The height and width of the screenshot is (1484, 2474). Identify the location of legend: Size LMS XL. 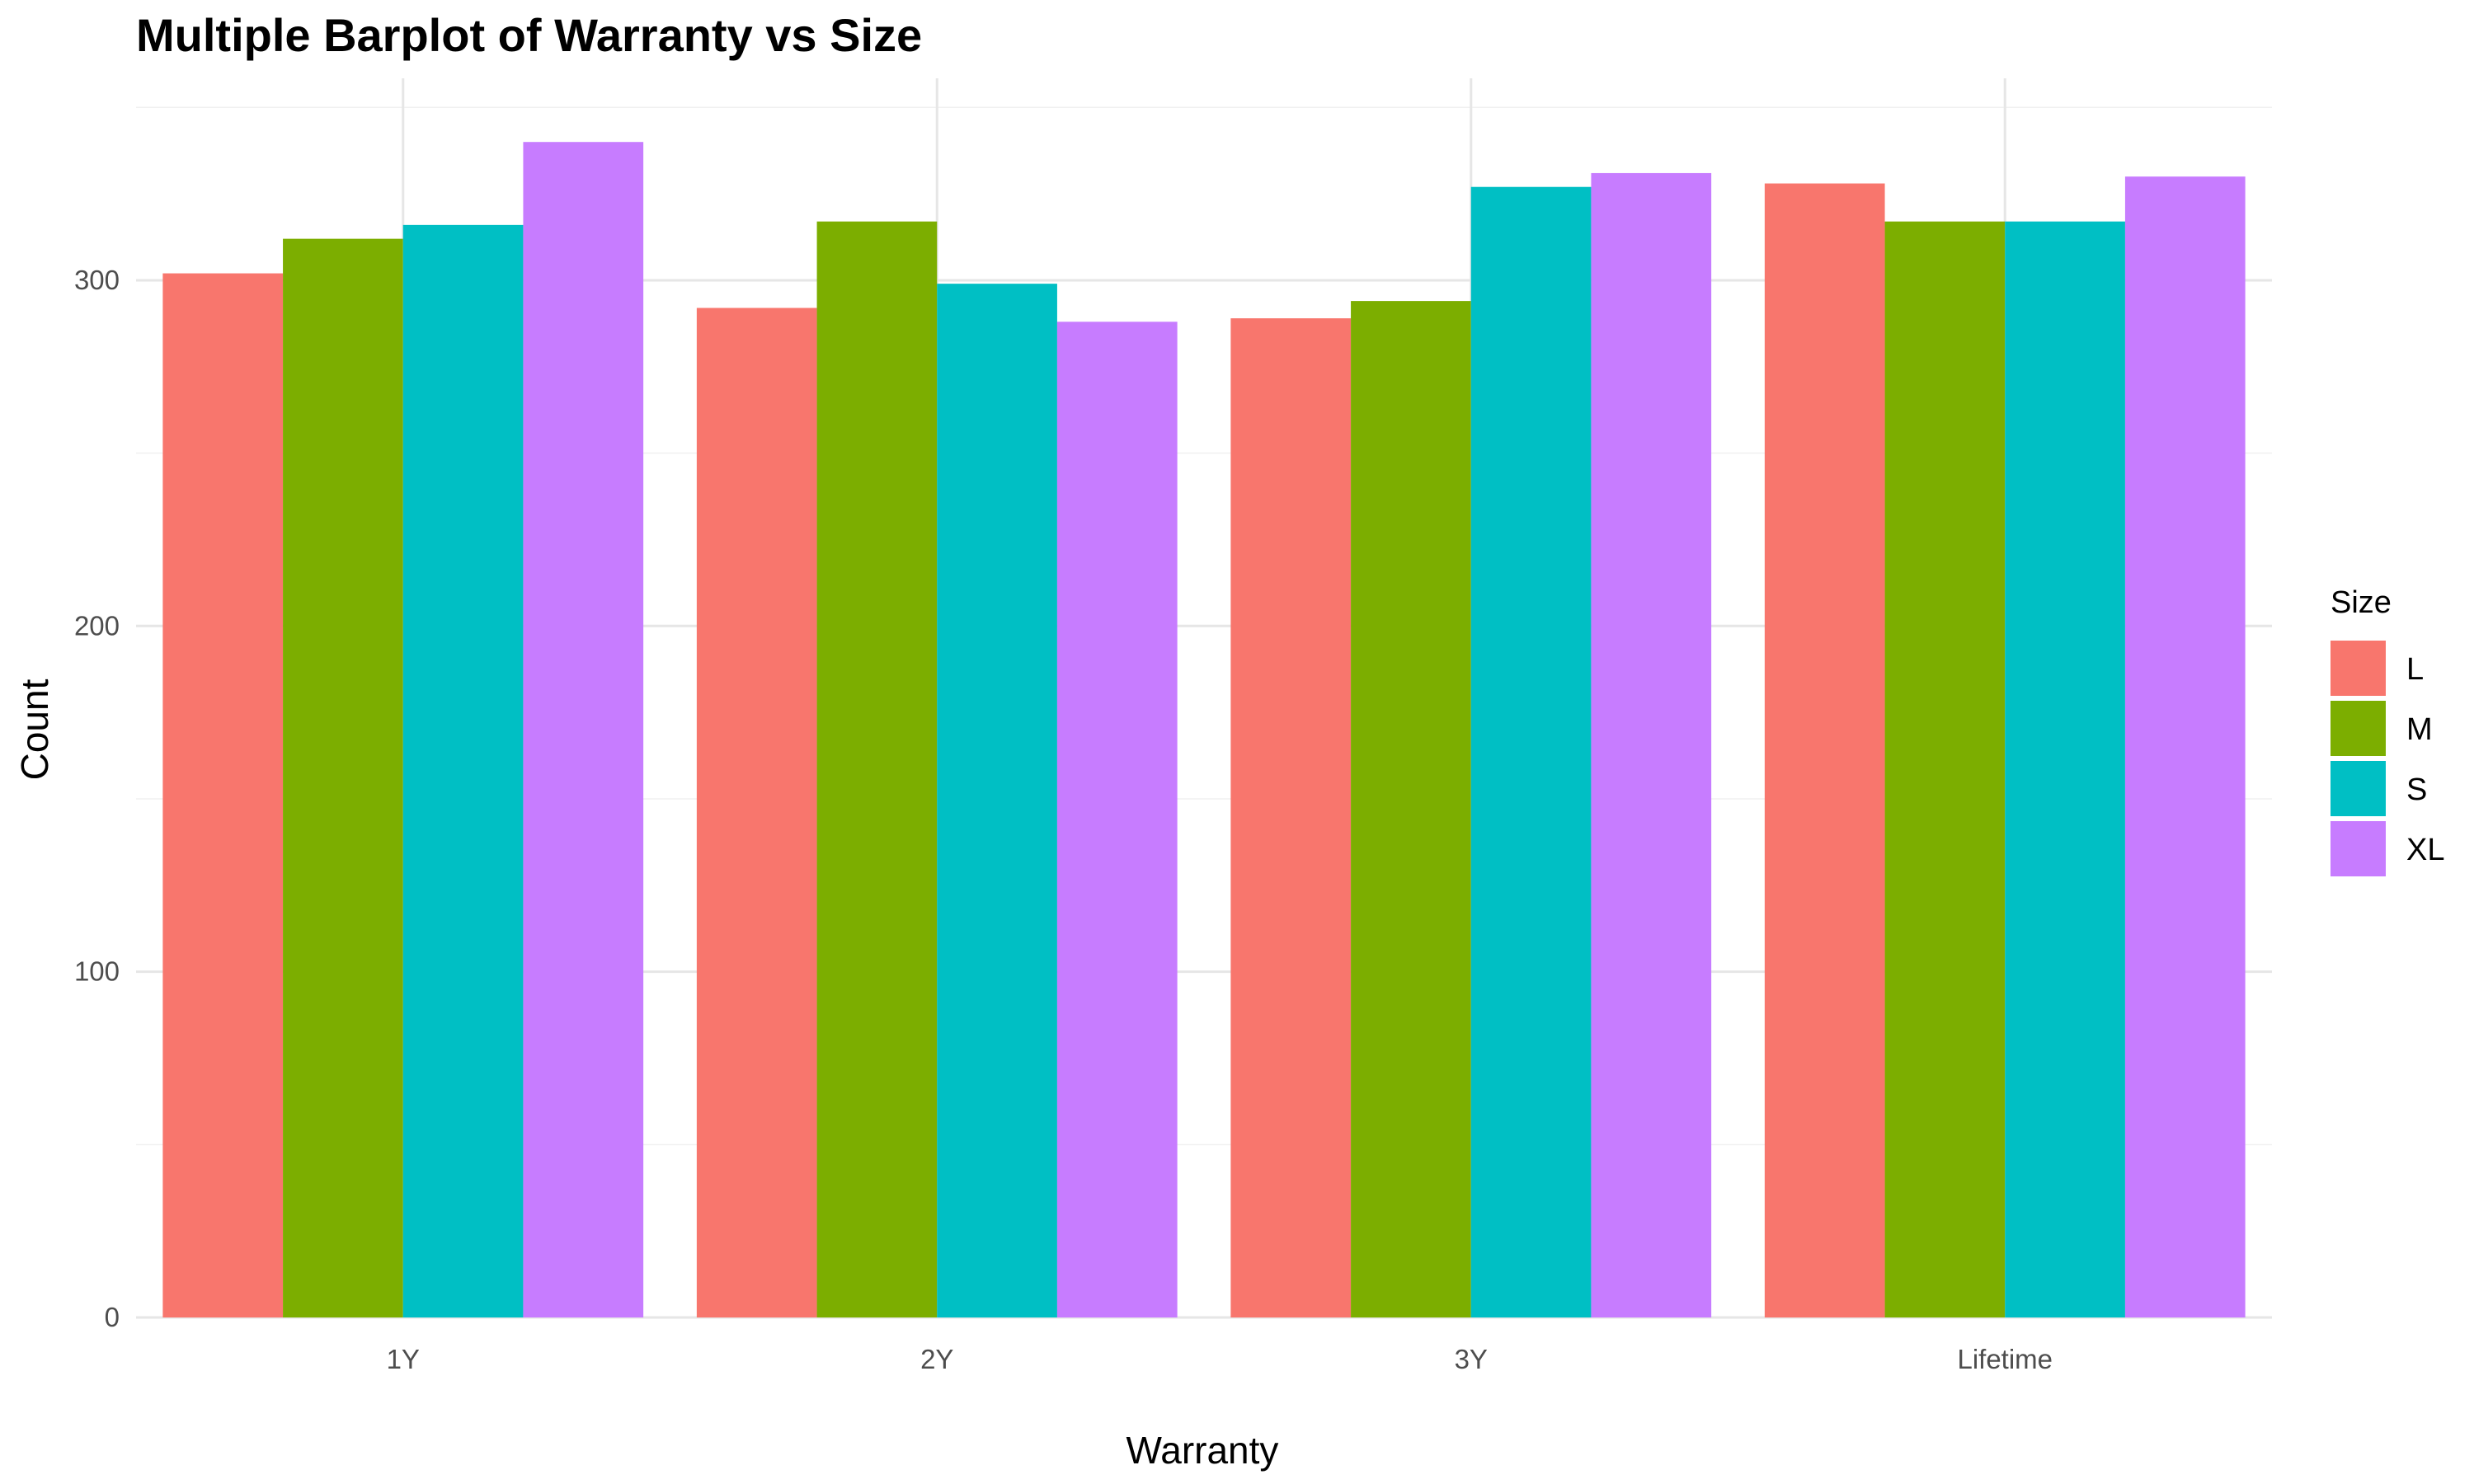
(2387, 730).